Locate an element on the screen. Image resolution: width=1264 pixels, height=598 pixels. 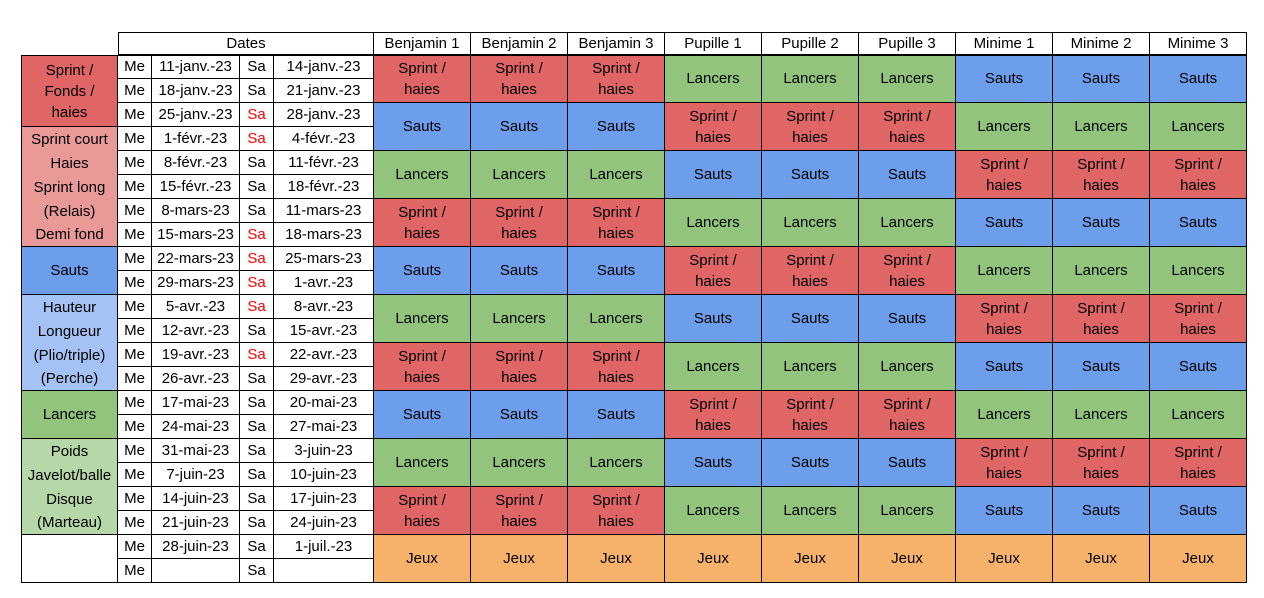
wednesday-date: 11-janv.-23 is located at coordinates (196, 67).